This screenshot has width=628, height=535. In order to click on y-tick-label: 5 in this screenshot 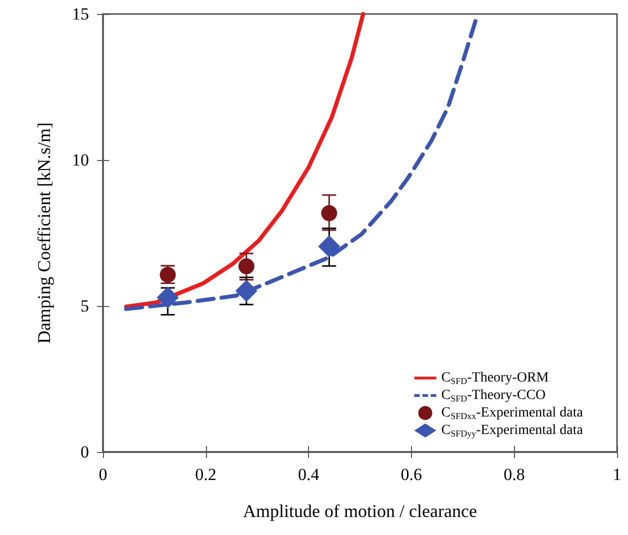, I will do `click(84, 306)`.